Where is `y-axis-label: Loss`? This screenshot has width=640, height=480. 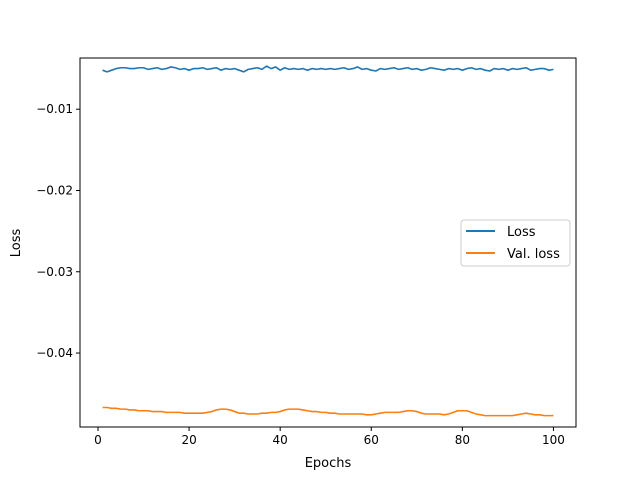
y-axis-label: Loss is located at coordinates (16, 243).